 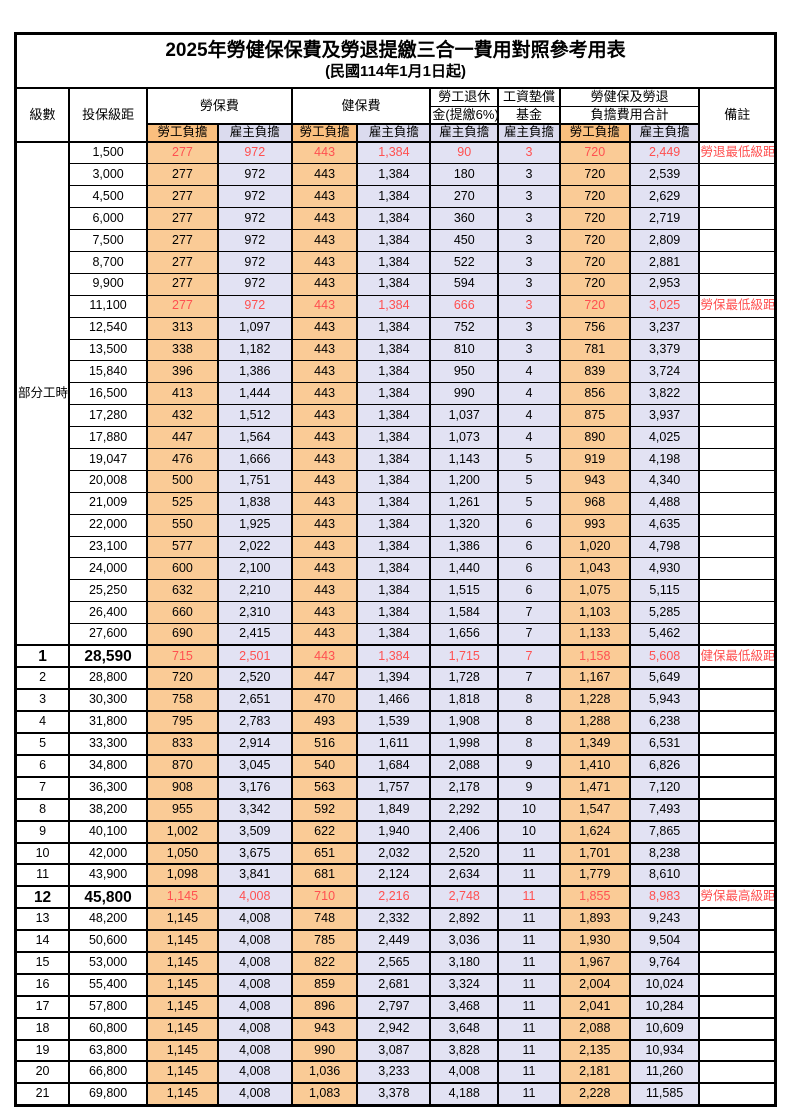 I want to click on fee-cell-total-employer: 7,493, so click(x=664, y=809).